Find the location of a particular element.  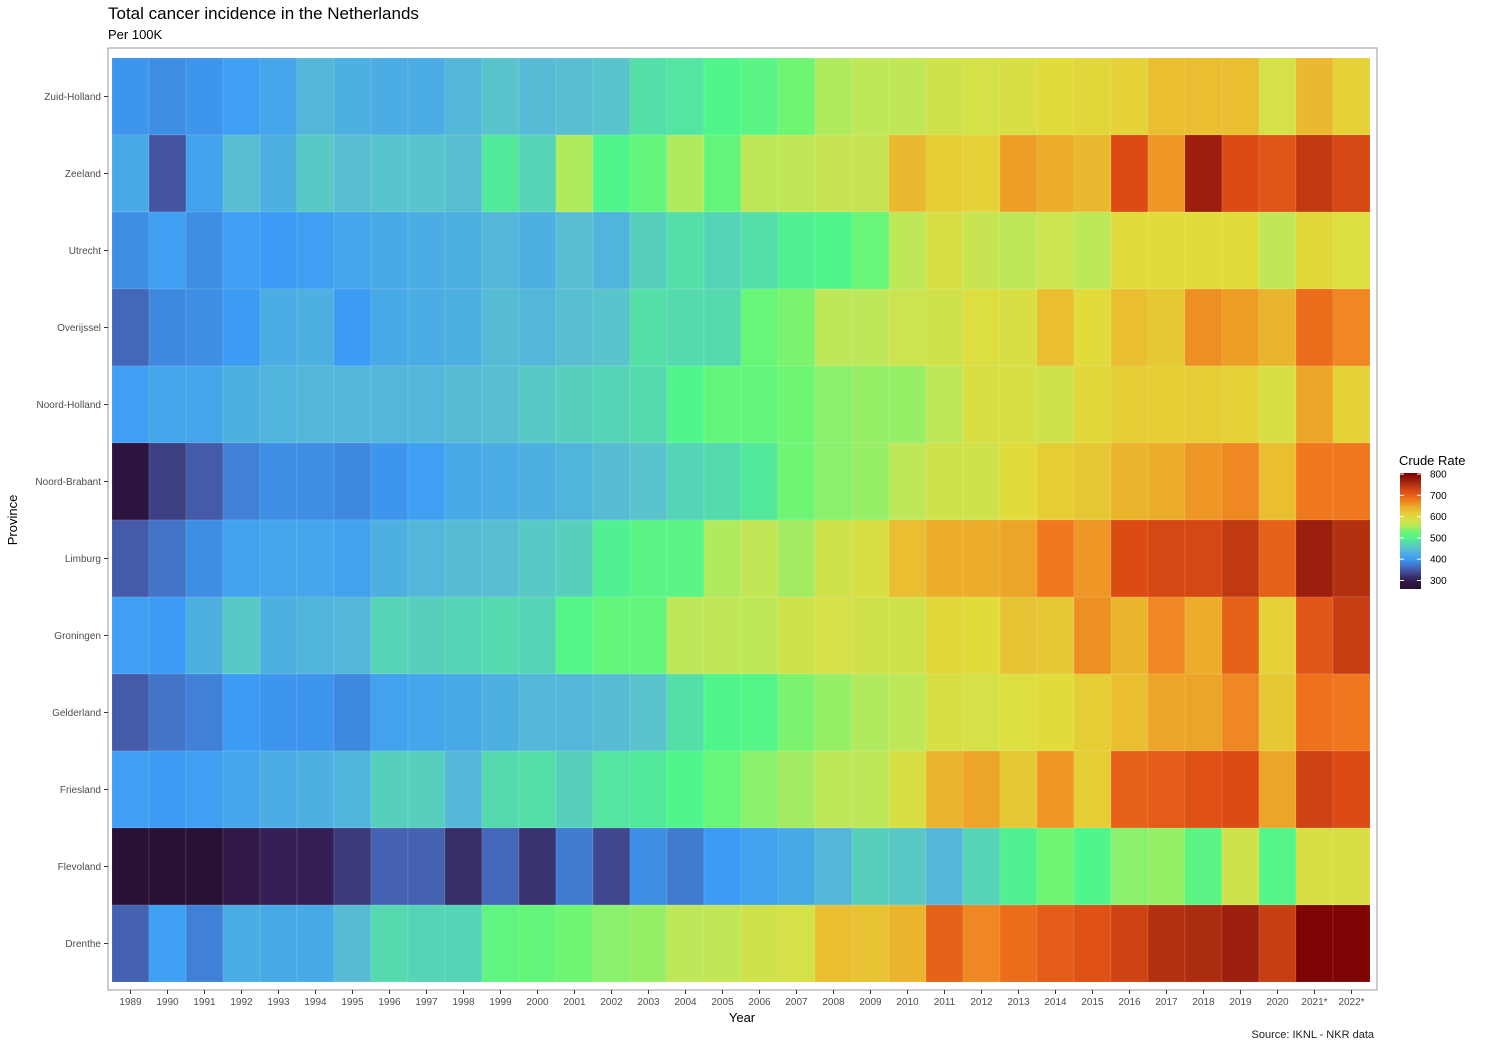

x-tick-label: 1999 is located at coordinates (500, 1002).